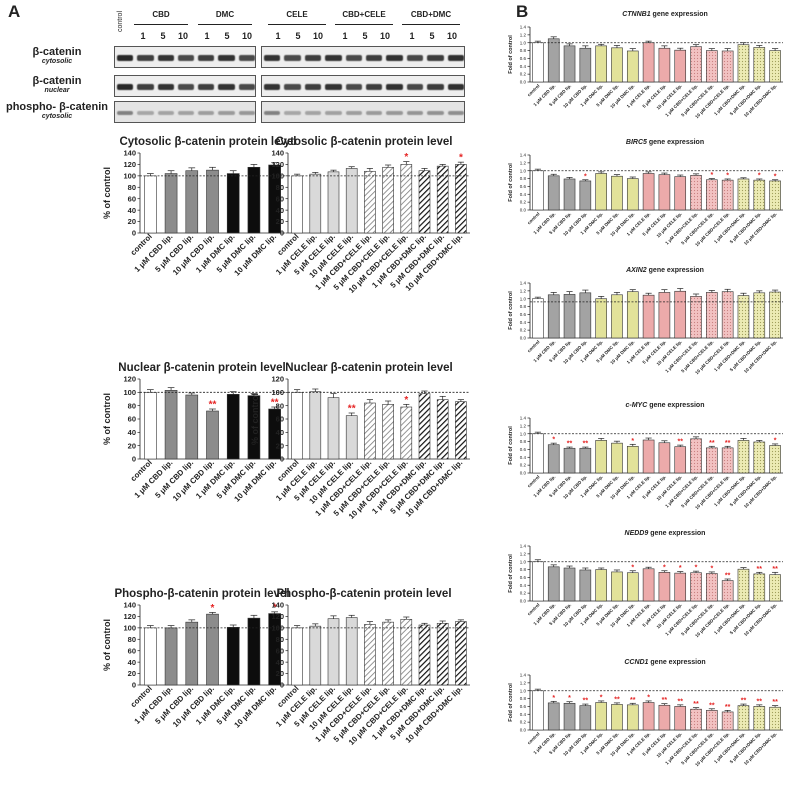  Describe the element at coordinates (182, 36) in the screenshot. I see `blot-dose-label: 10` at that location.